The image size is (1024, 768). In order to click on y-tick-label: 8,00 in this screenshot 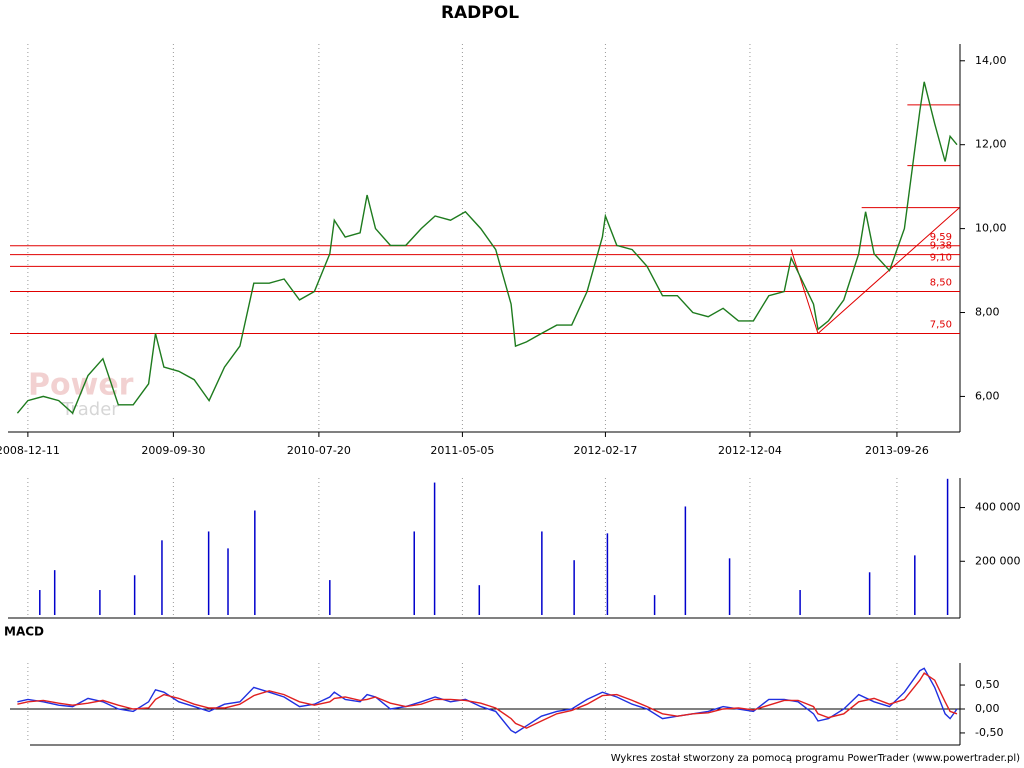, I will do `click(987, 312)`.